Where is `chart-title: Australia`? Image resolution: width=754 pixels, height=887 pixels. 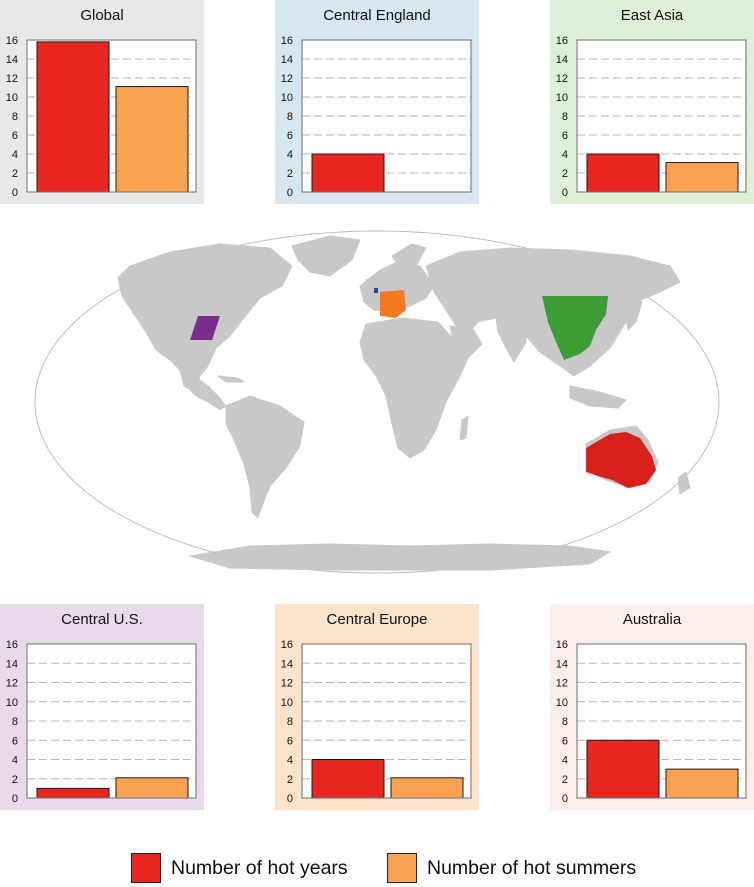 chart-title: Australia is located at coordinates (652, 619).